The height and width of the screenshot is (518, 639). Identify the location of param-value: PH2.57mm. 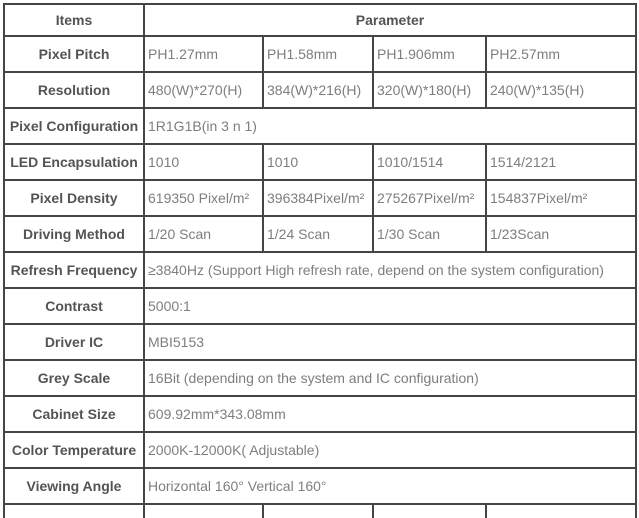
(561, 54).